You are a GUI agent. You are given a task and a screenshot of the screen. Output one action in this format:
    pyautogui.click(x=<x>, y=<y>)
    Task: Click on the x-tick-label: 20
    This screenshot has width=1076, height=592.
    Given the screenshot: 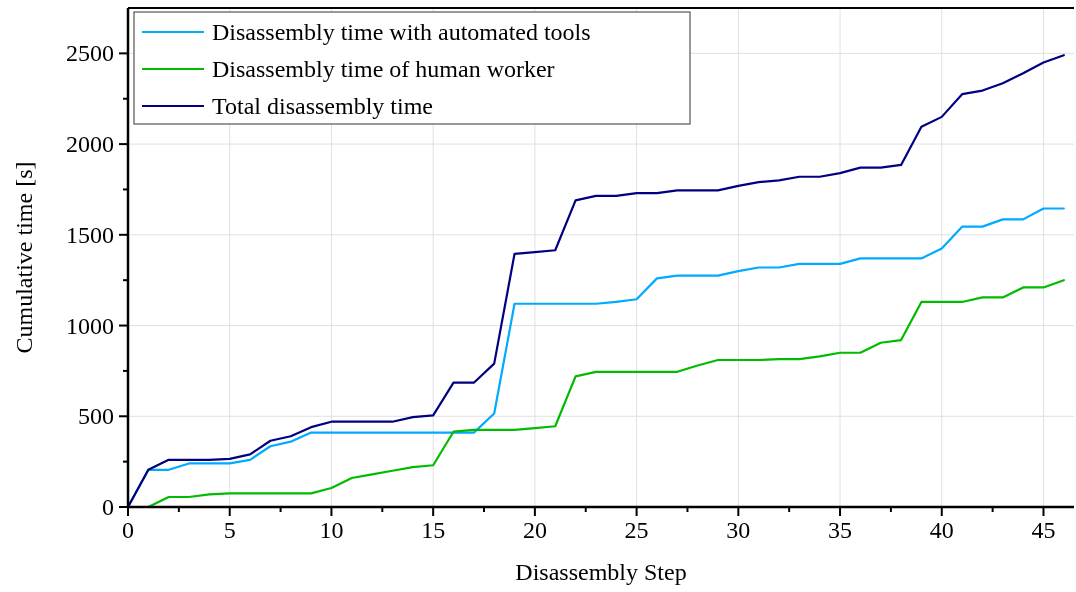 What is the action you would take?
    pyautogui.click(x=534, y=530)
    